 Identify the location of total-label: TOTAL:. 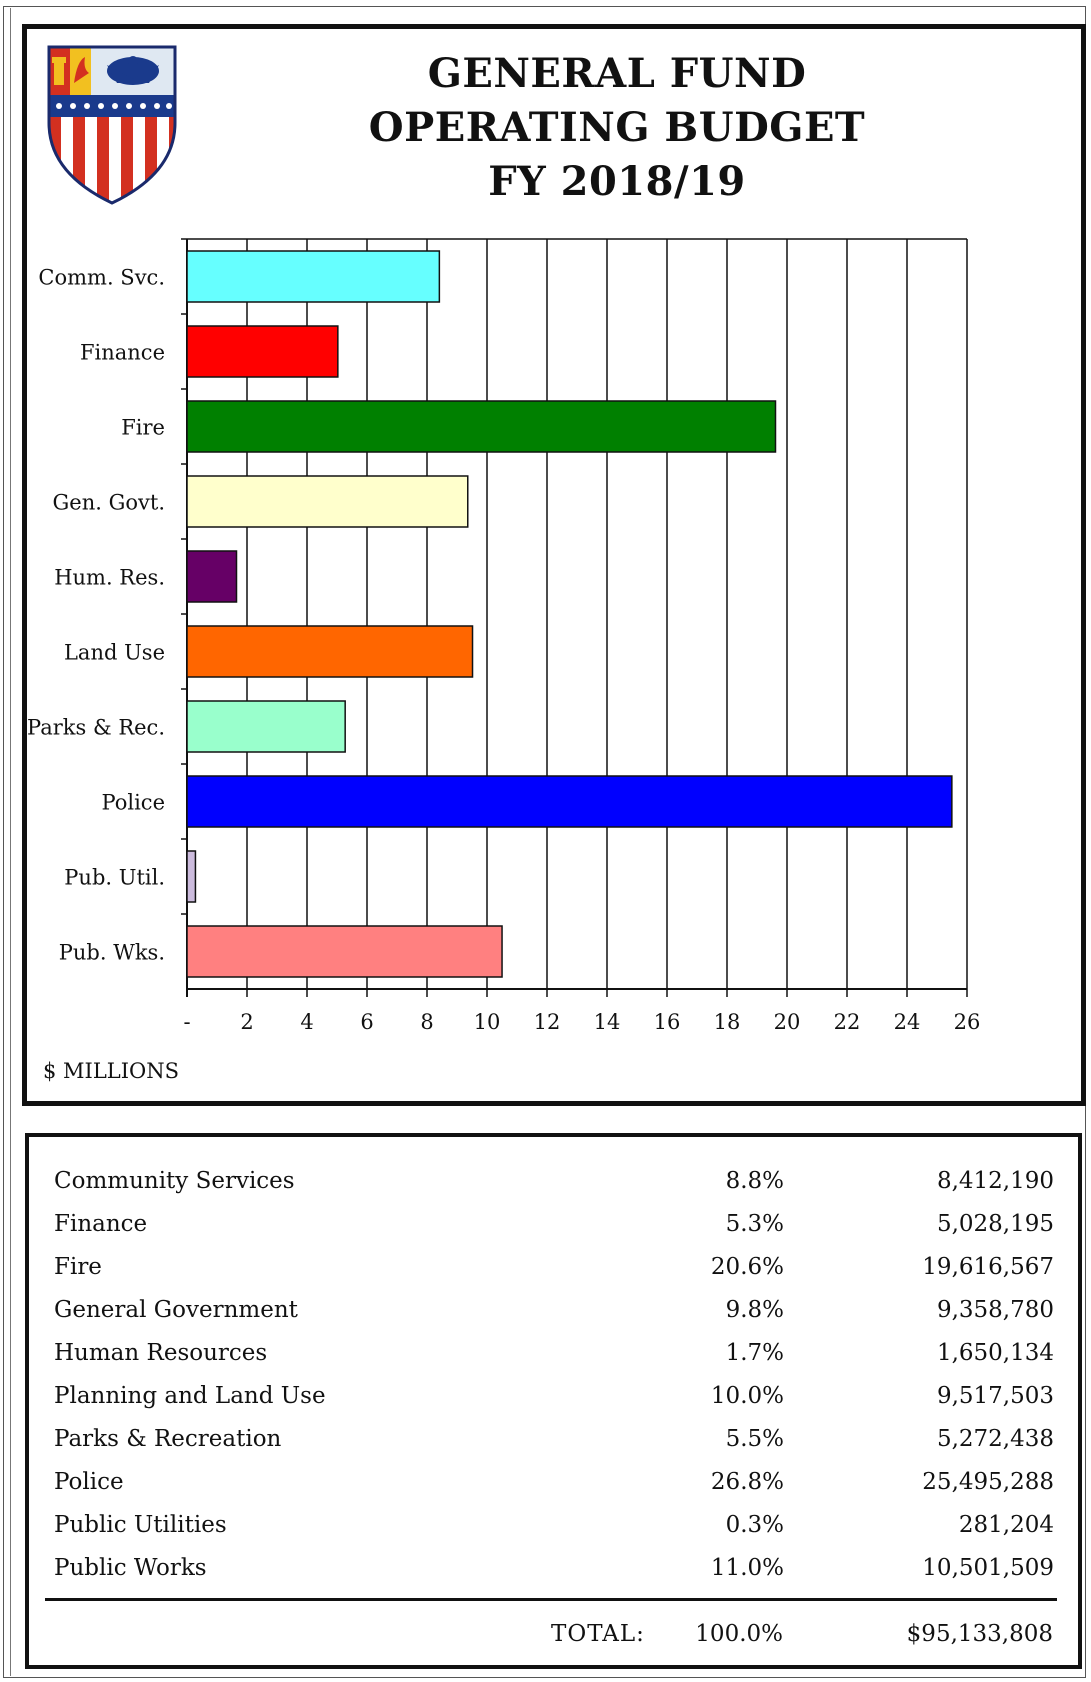
(598, 1634).